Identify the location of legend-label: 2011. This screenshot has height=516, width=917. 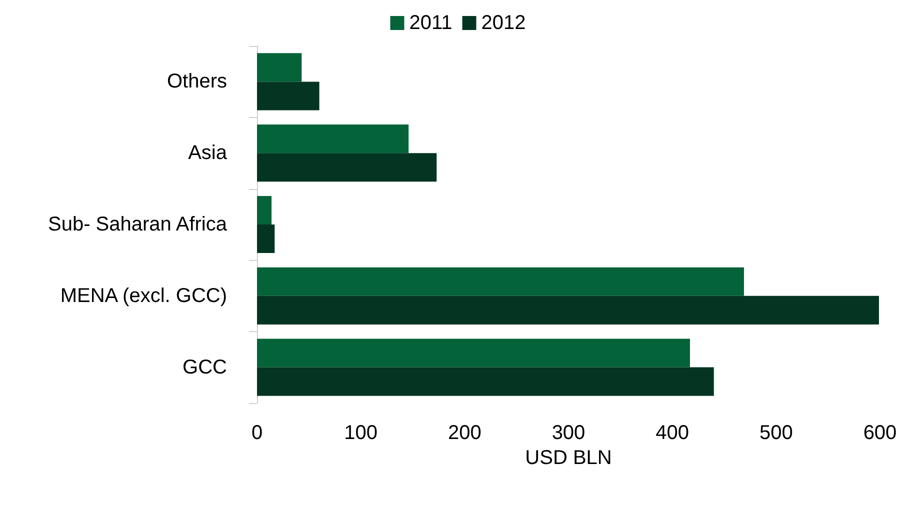
(430, 23).